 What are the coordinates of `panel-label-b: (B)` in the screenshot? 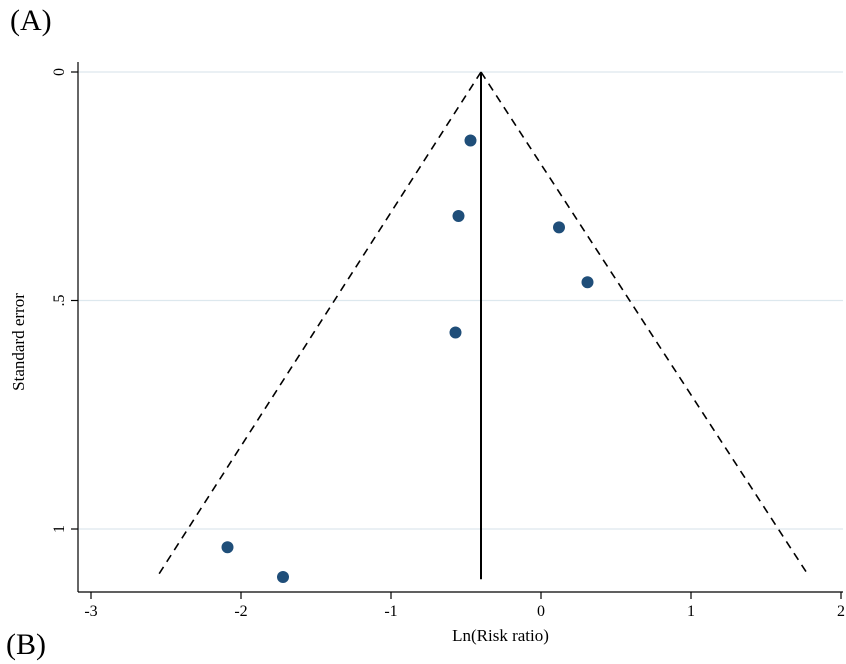 It's located at (26, 644).